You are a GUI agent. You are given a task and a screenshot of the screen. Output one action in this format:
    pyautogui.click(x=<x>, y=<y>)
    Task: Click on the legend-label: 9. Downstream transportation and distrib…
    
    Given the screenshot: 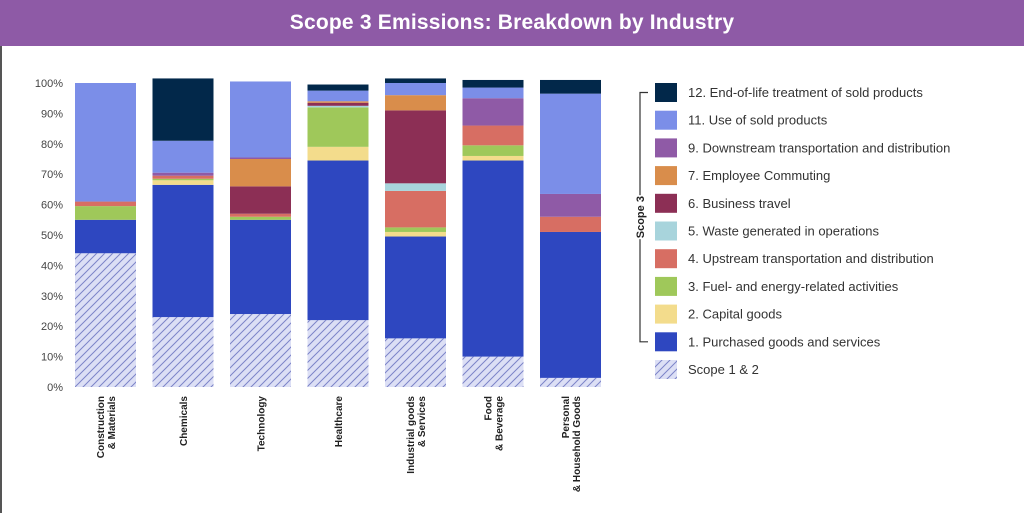 What is the action you would take?
    pyautogui.click(x=819, y=147)
    